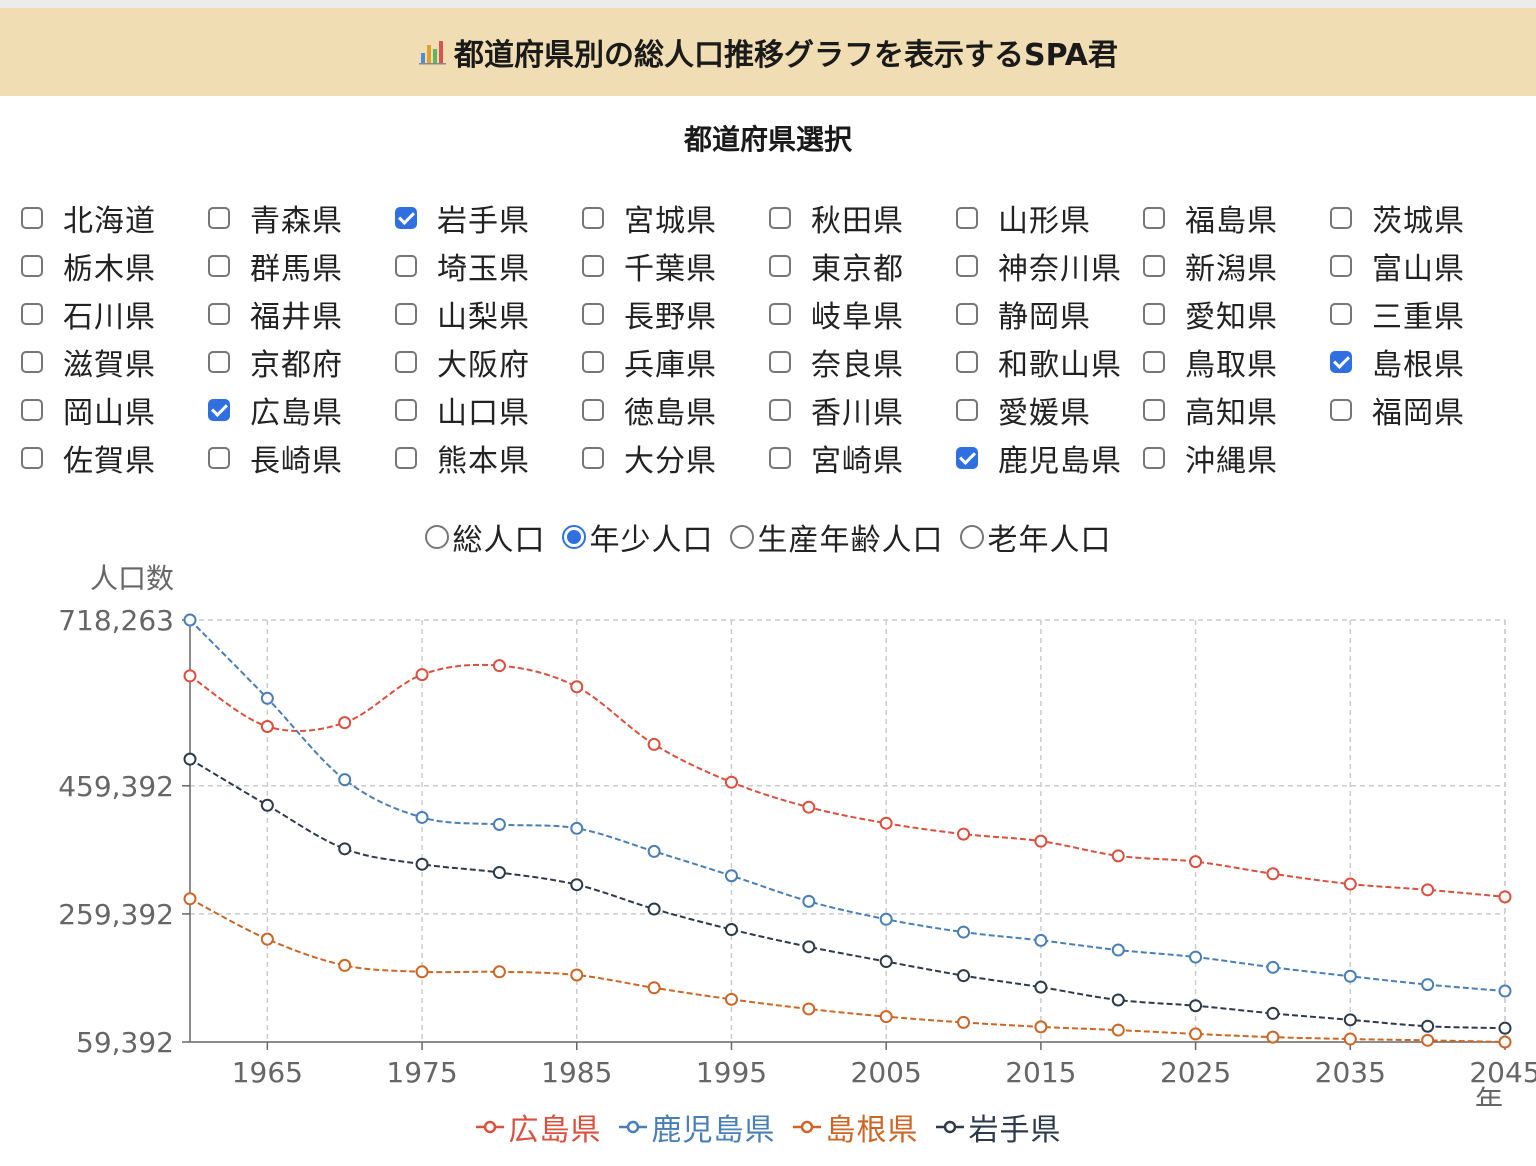 The height and width of the screenshot is (1166, 1536). What do you see at coordinates (1420, 266) in the screenshot?
I see `prefecture-option: 富山県` at bounding box center [1420, 266].